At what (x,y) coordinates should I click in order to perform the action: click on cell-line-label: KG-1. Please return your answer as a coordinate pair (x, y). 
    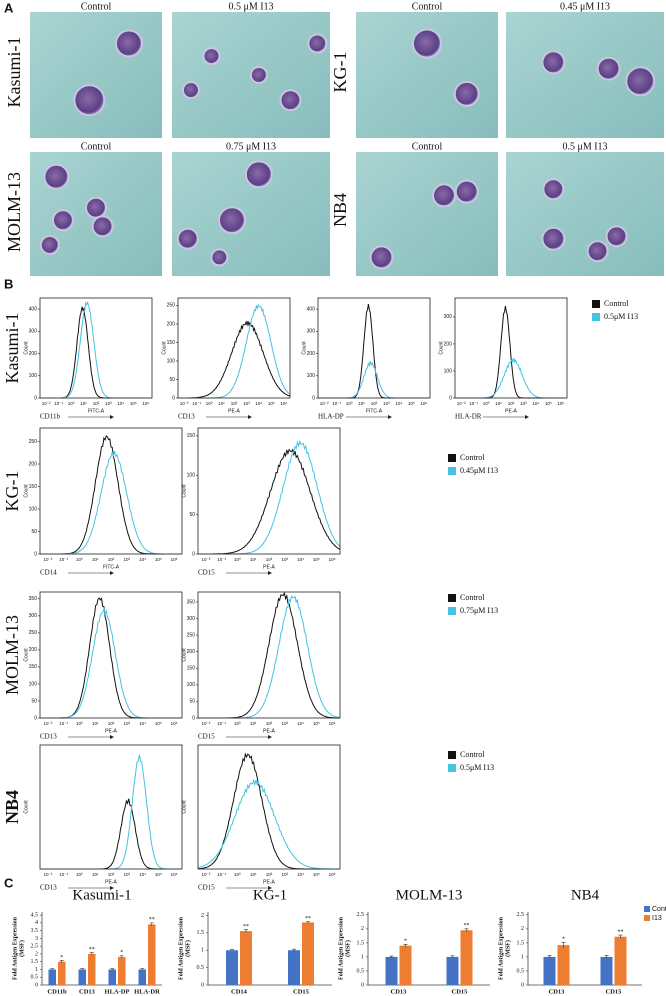
    Looking at the image, I should click on (340, 72).